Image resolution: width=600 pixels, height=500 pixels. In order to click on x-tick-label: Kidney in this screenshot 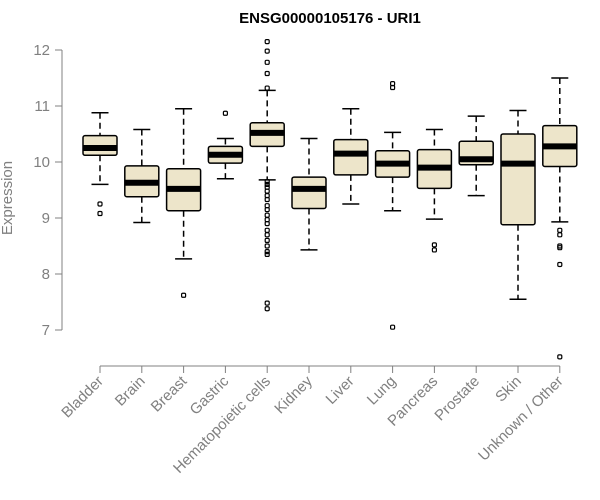, I will do `click(293, 394)`.